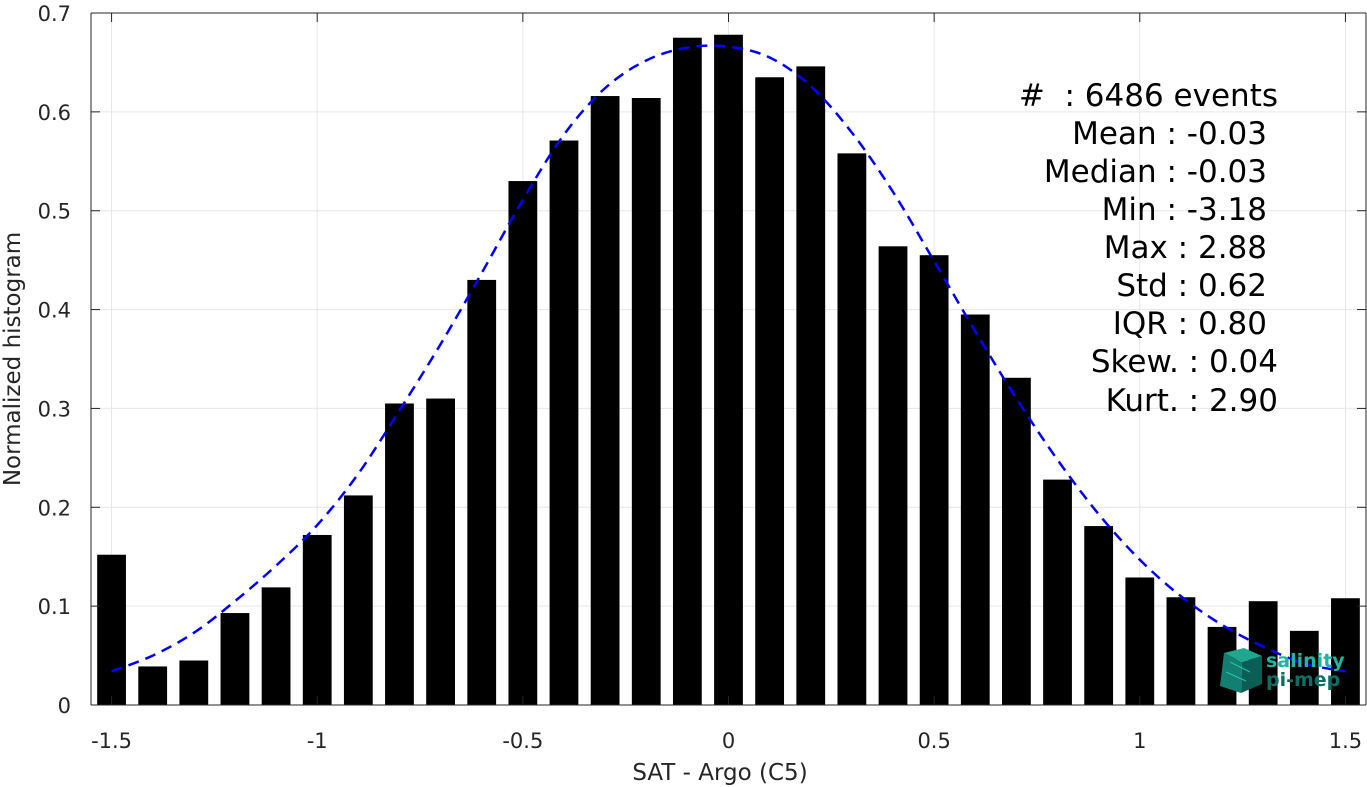 The image size is (1367, 787). Describe the element at coordinates (1184, 362) in the screenshot. I see `stat-skew: Skew. : 0.04` at that location.